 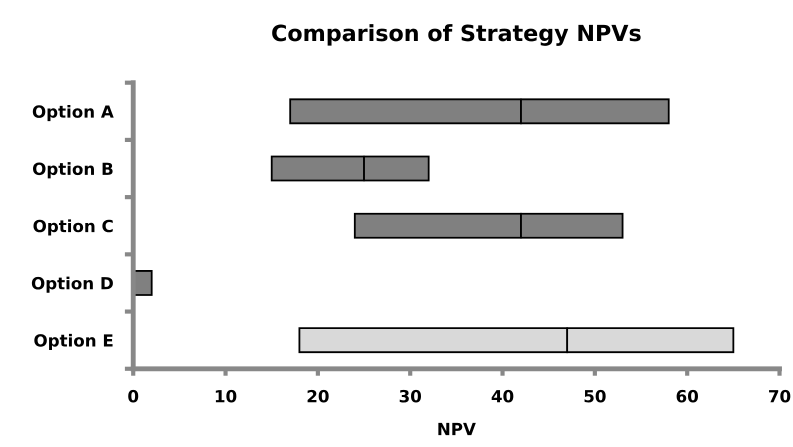 What do you see at coordinates (318, 396) in the screenshot?
I see `x-tick-label: 20` at bounding box center [318, 396].